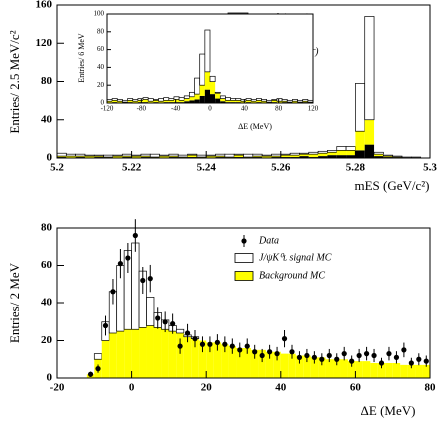 This screenshot has width=439, height=425. I want to click on x-tick-label: 80, so click(279, 109).